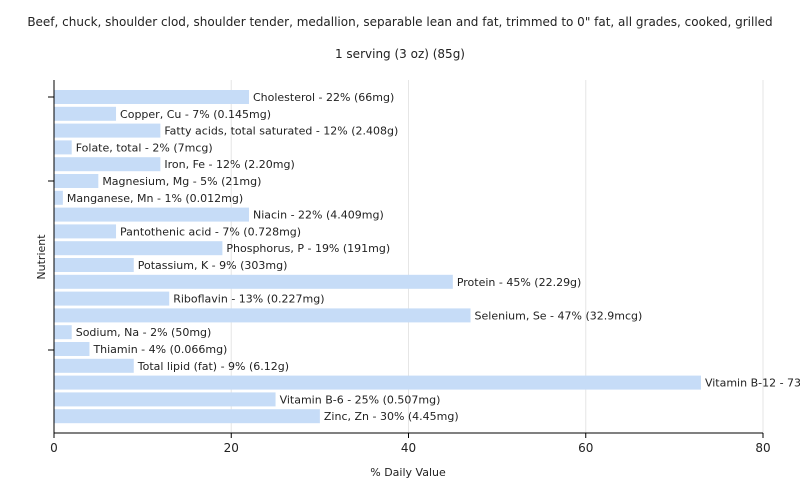  I want to click on bar-data-label: Phosphorus, P - 19% (191mg), so click(308, 248).